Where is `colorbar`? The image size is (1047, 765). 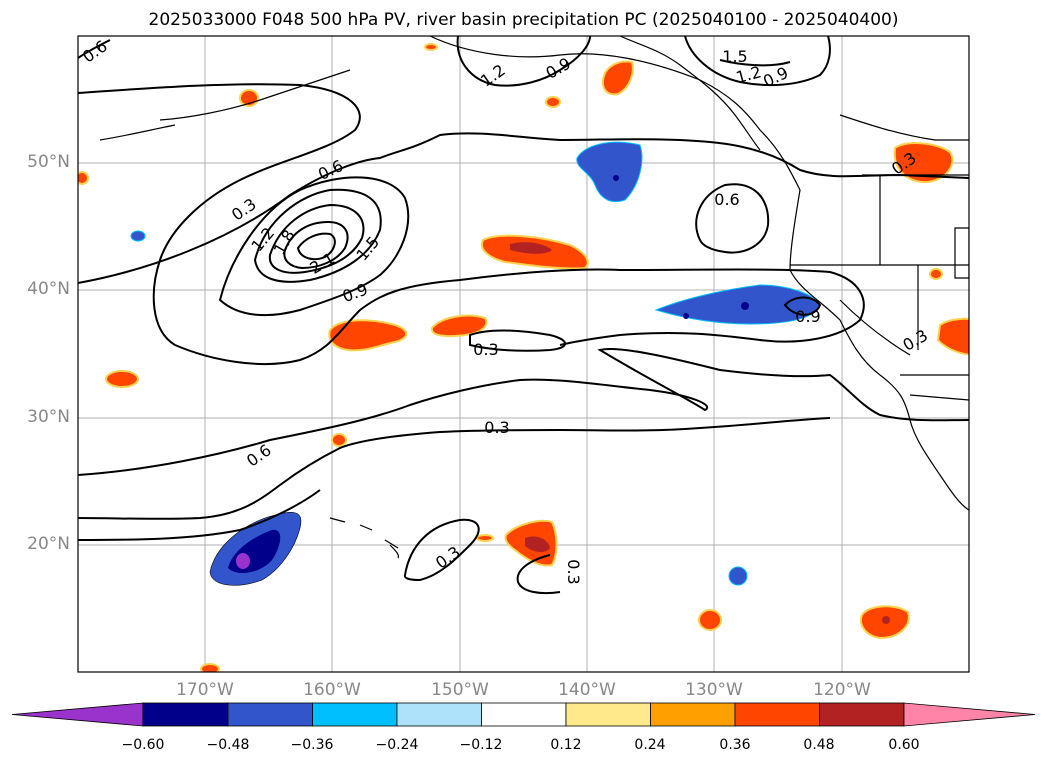 colorbar is located at coordinates (523, 714).